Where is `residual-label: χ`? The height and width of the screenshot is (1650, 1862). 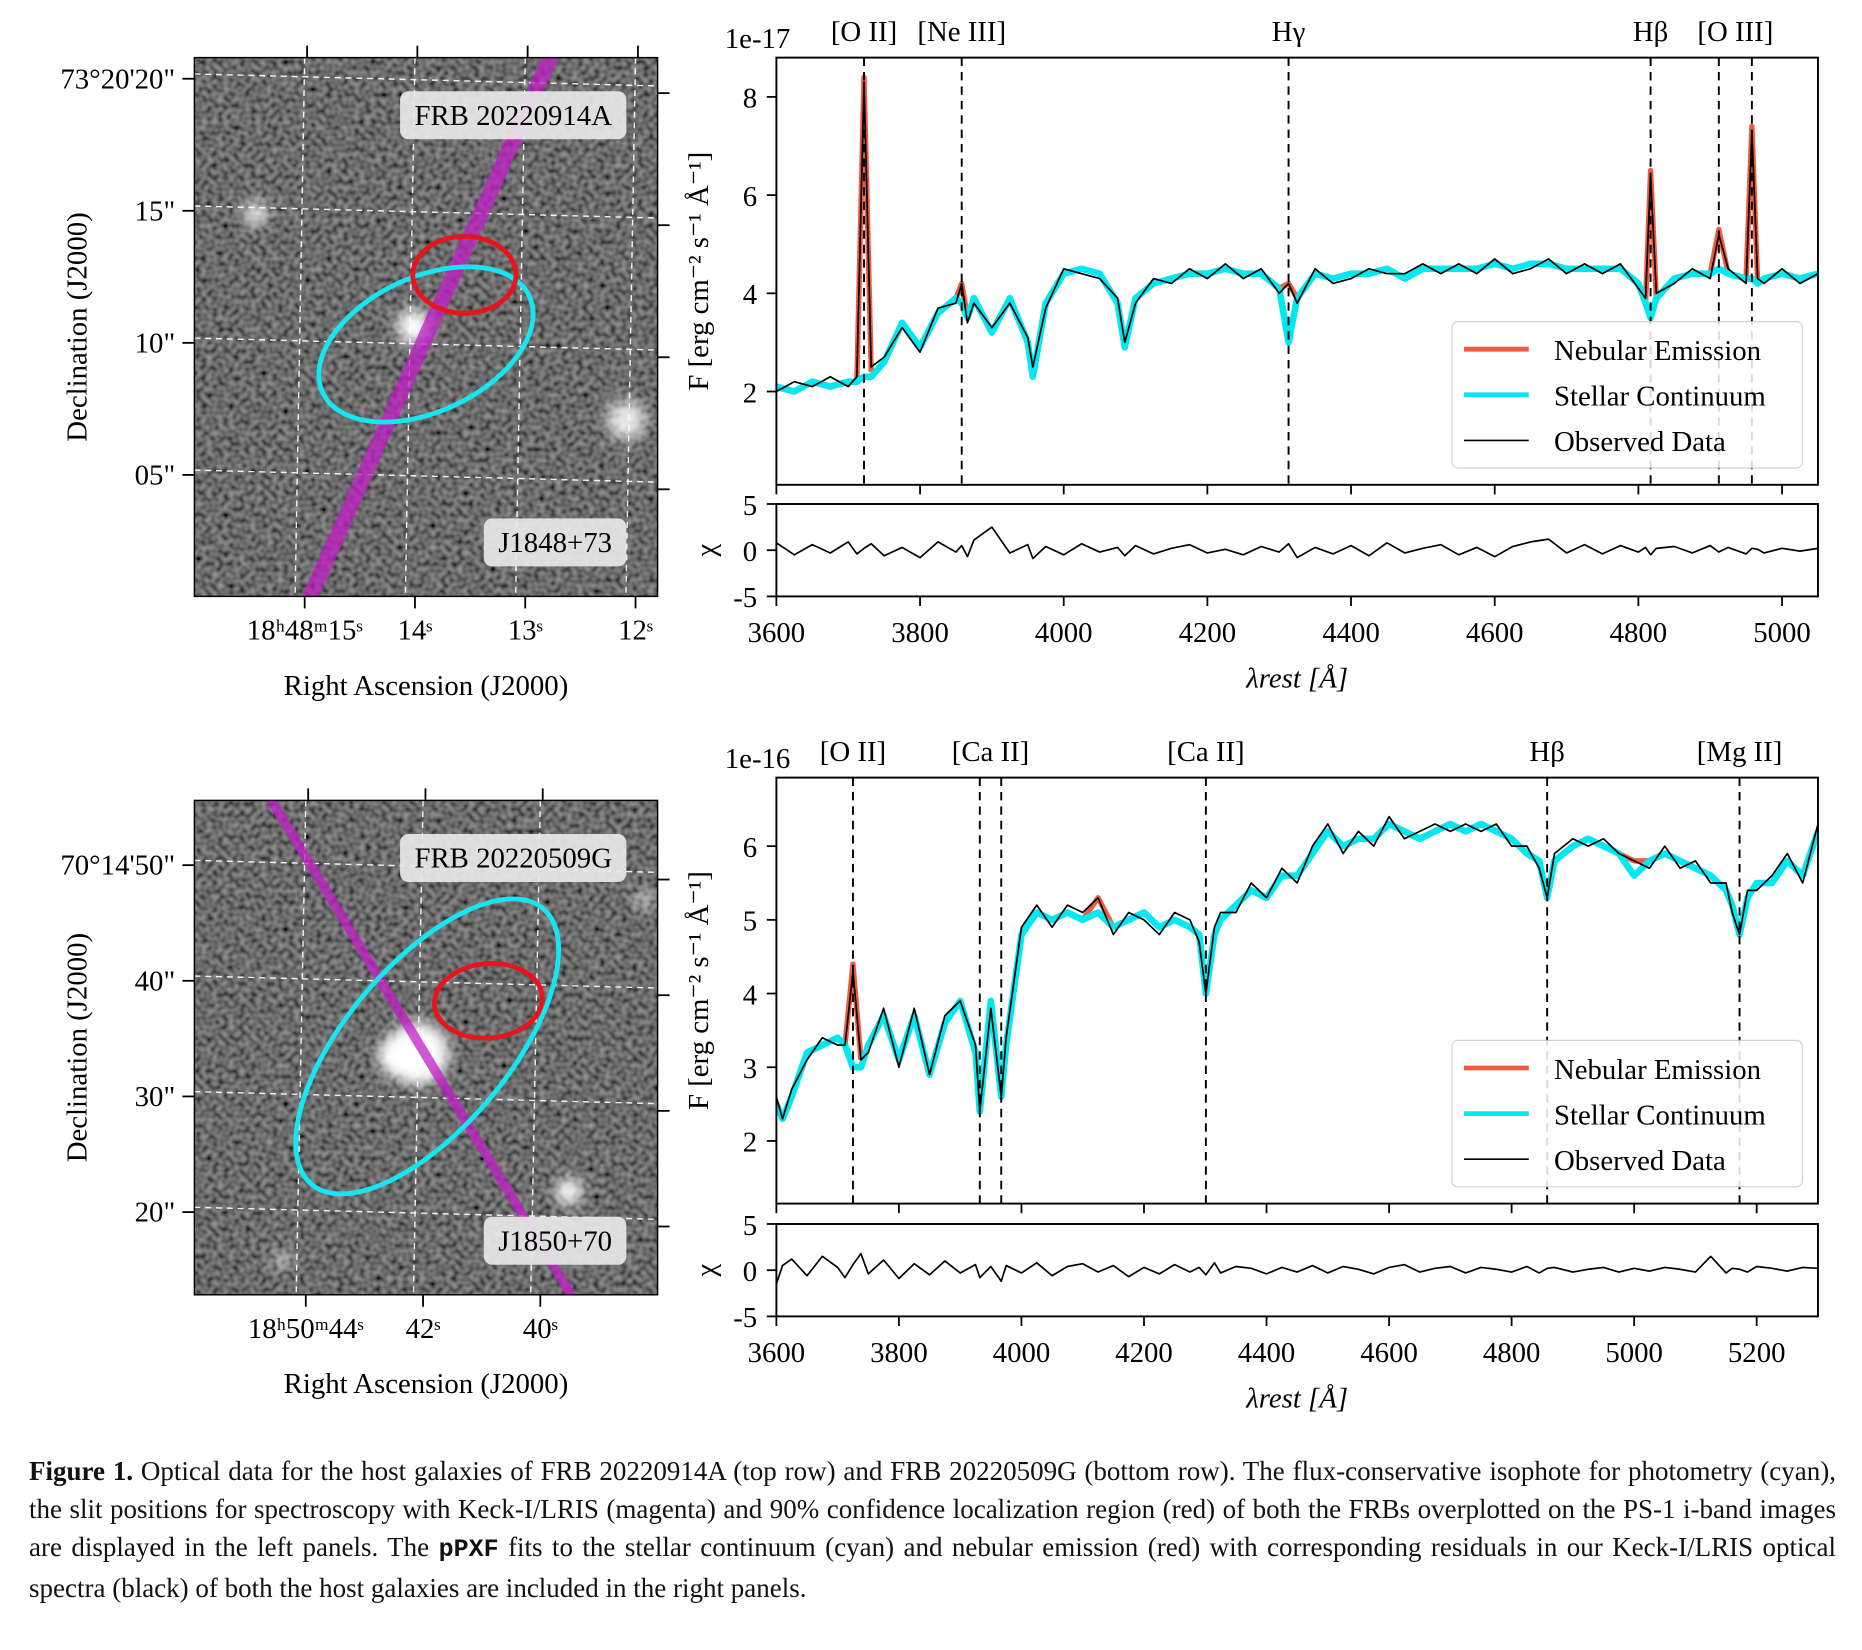 residual-label: χ is located at coordinates (706, 1271).